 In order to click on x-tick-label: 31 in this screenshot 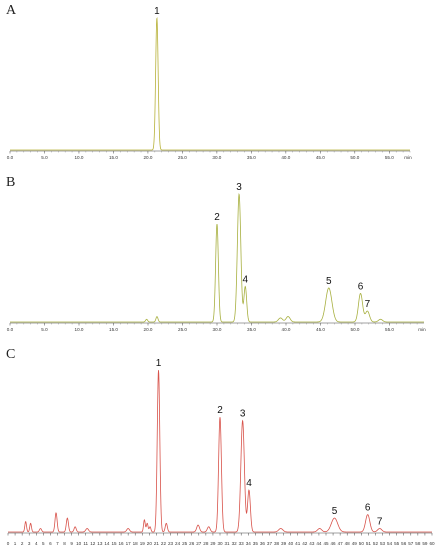, I will do `click(228, 543)`.